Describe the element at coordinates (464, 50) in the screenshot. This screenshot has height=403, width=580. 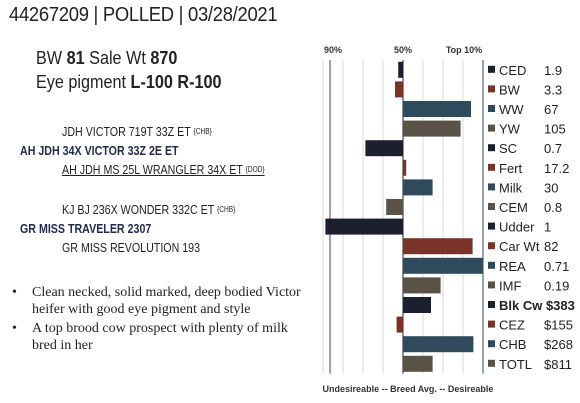
I see `axis-top-label: Top 10%` at that location.